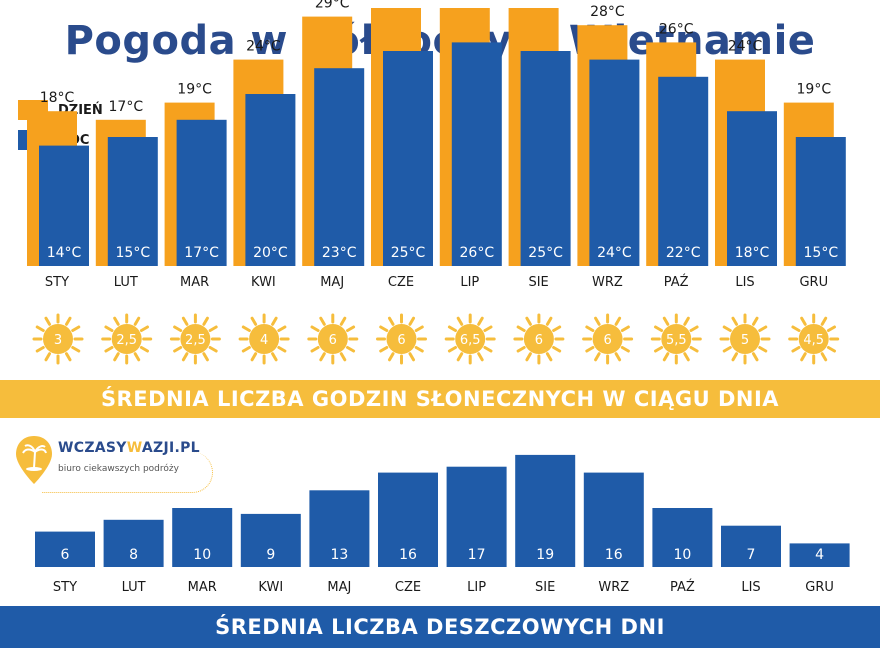  I want to click on day-temp-label: 26°C, so click(676, 29).